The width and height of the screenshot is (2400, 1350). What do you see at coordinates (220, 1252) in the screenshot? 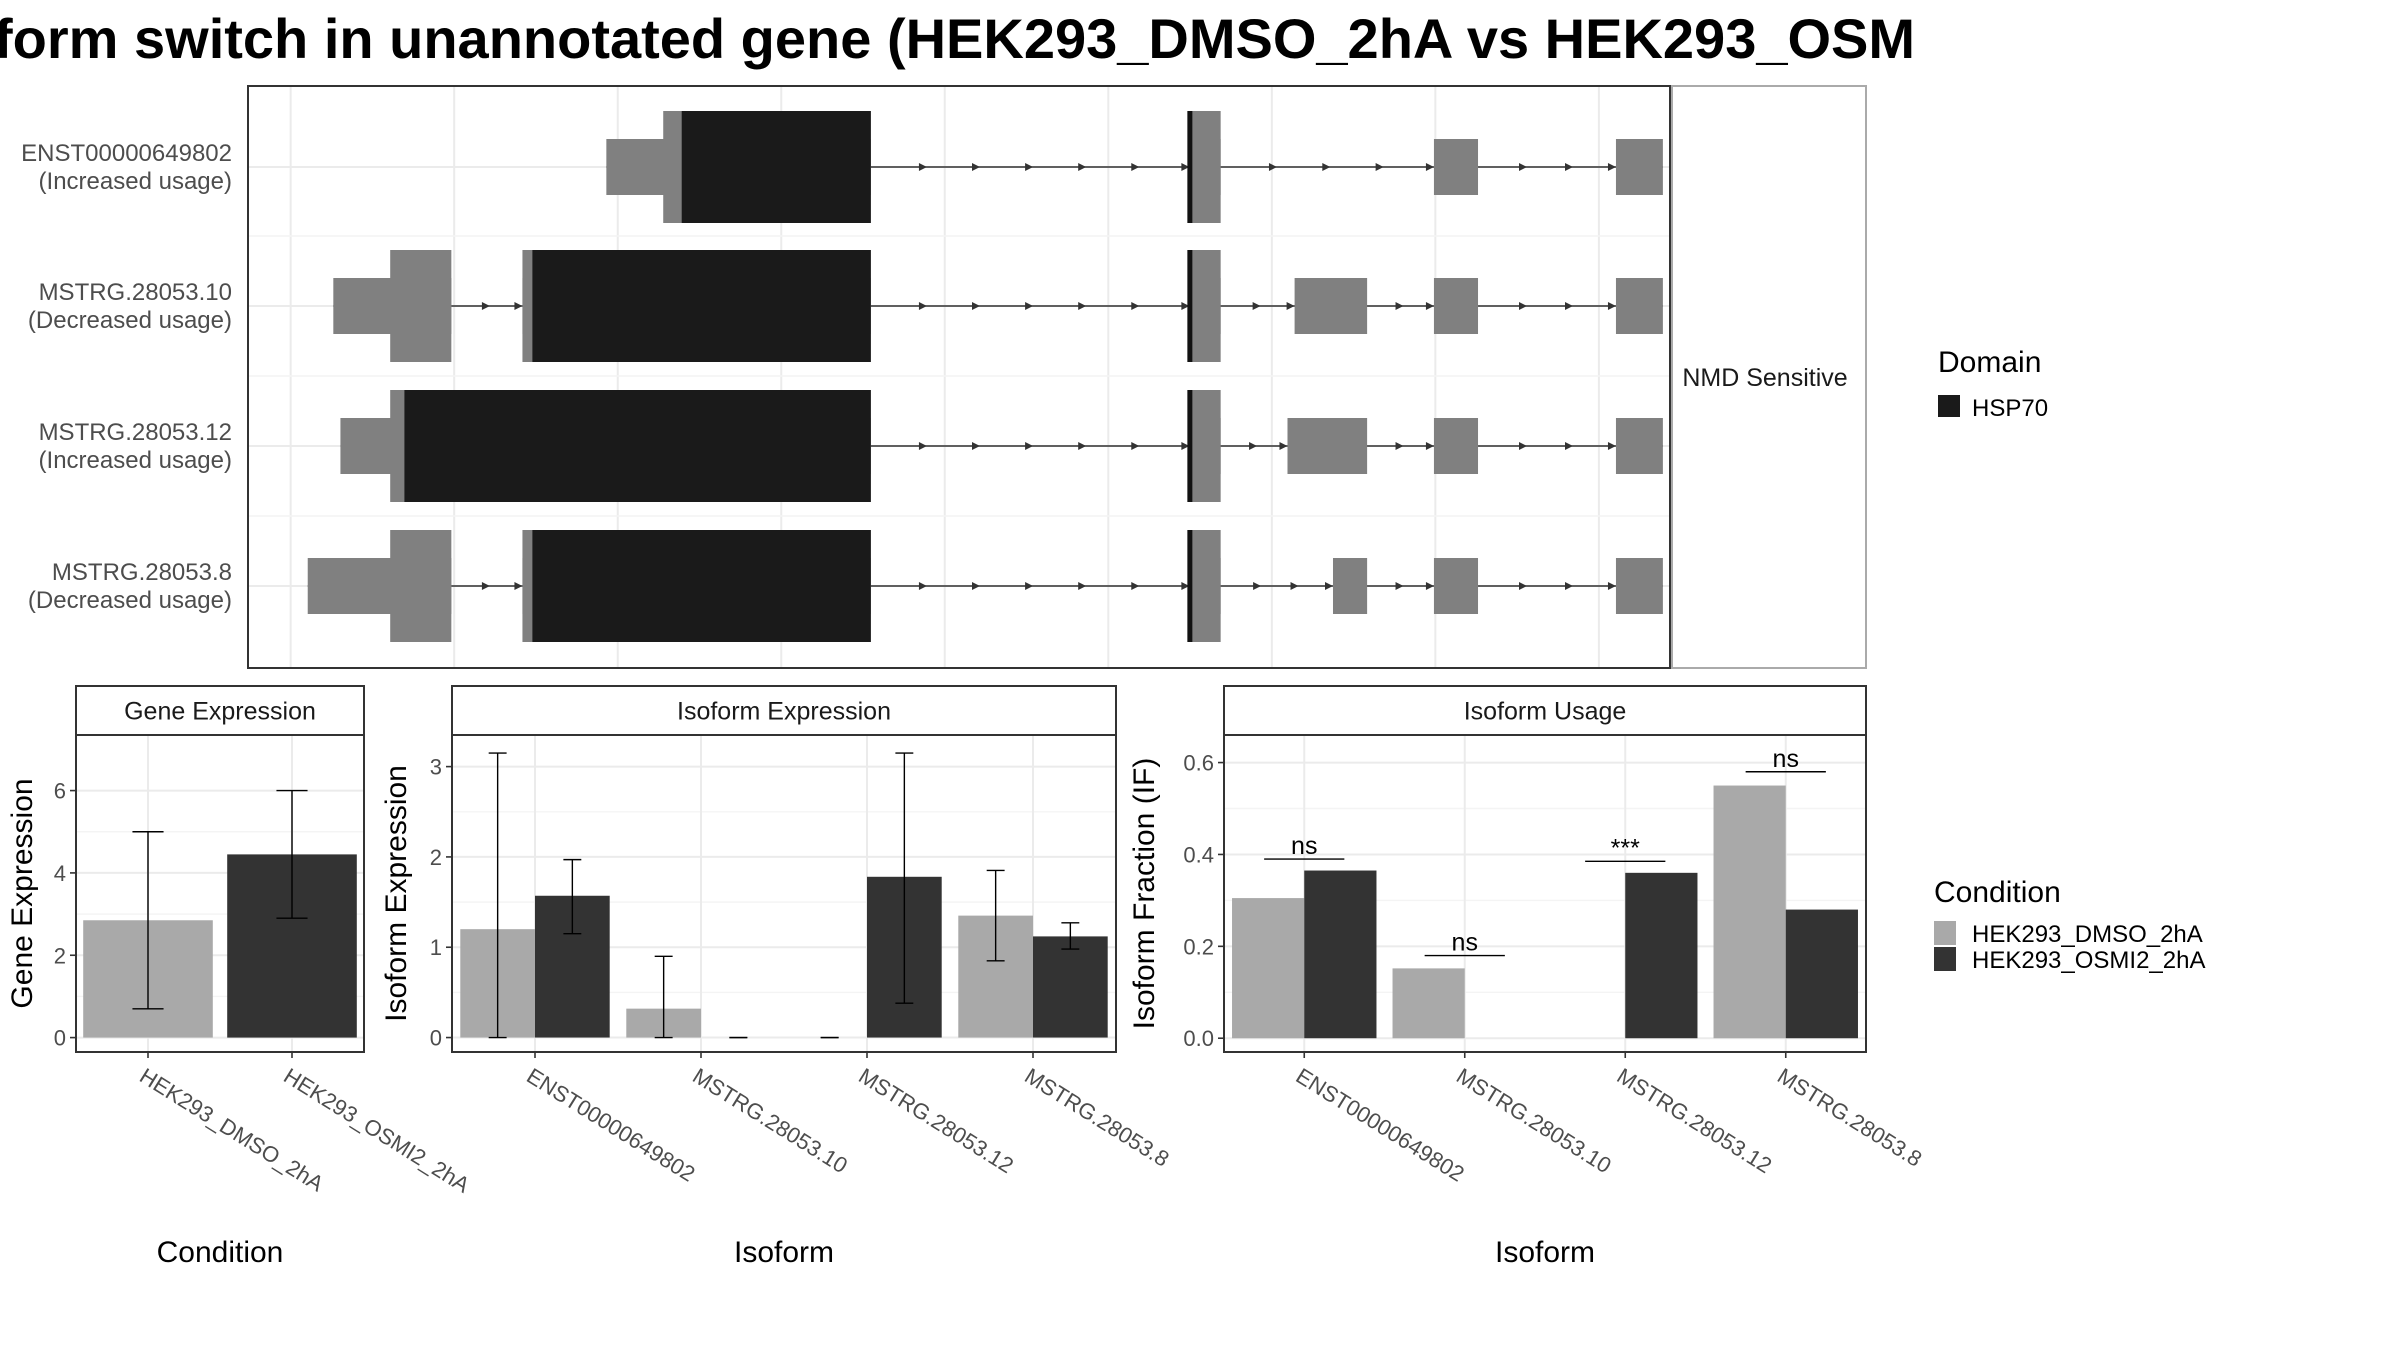
I see `x-axis-title: Condition` at bounding box center [220, 1252].